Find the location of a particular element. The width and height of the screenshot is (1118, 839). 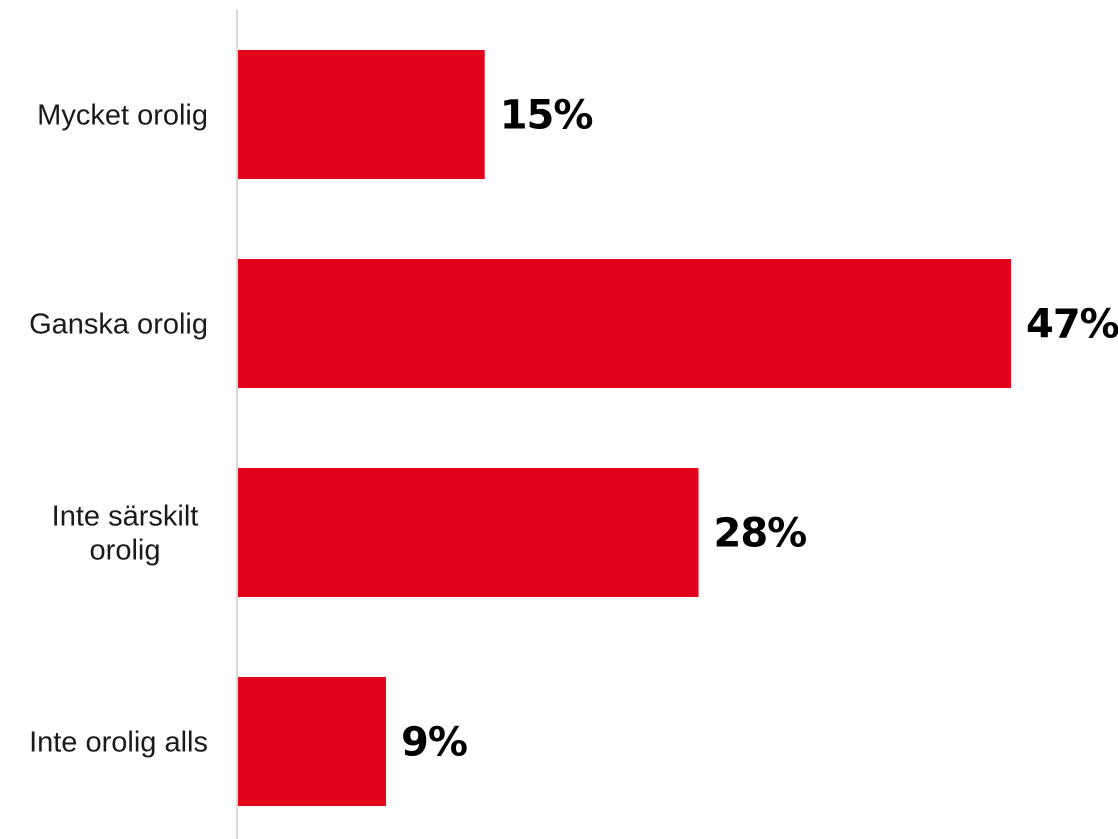

category-label: Mycket orolig is located at coordinates (122, 116).